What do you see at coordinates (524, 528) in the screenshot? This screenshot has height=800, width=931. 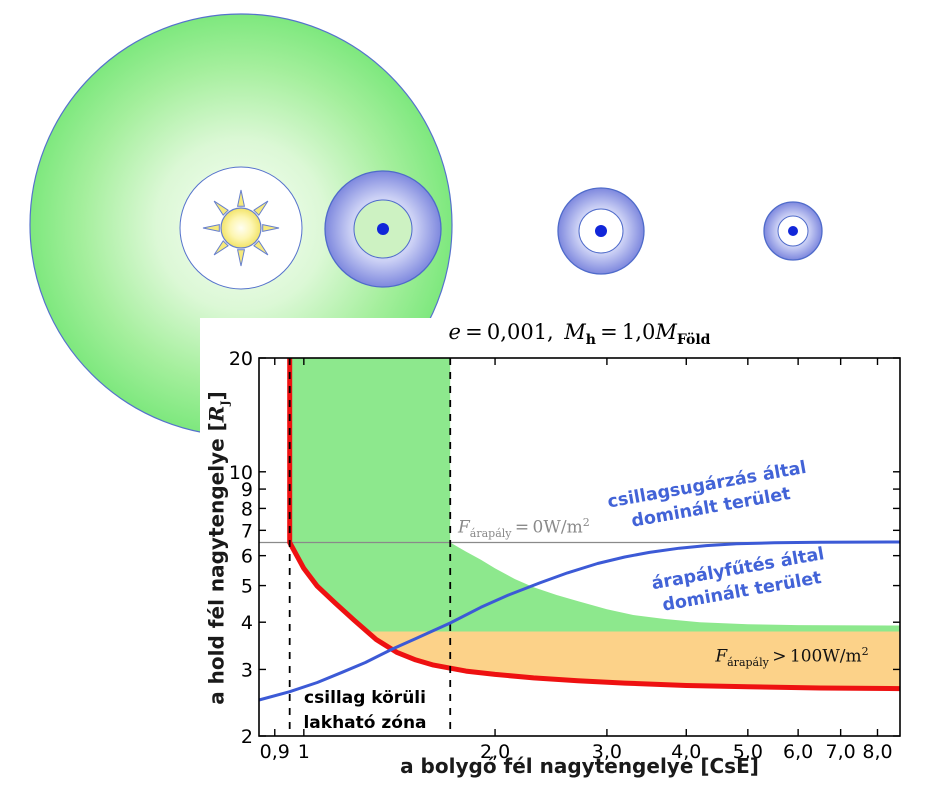 I see `flux-zero-annotation: Fárapály = 0W/m2` at bounding box center [524, 528].